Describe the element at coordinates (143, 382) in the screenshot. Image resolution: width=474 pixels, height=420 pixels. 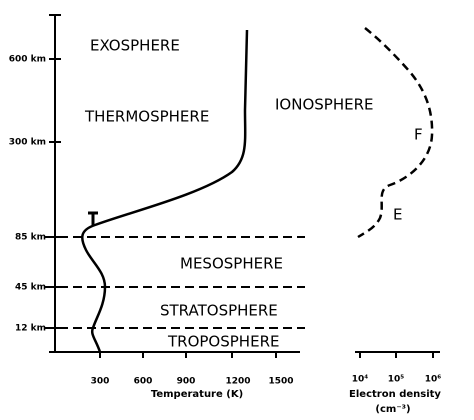
I see `temperature-tick: 600` at that location.